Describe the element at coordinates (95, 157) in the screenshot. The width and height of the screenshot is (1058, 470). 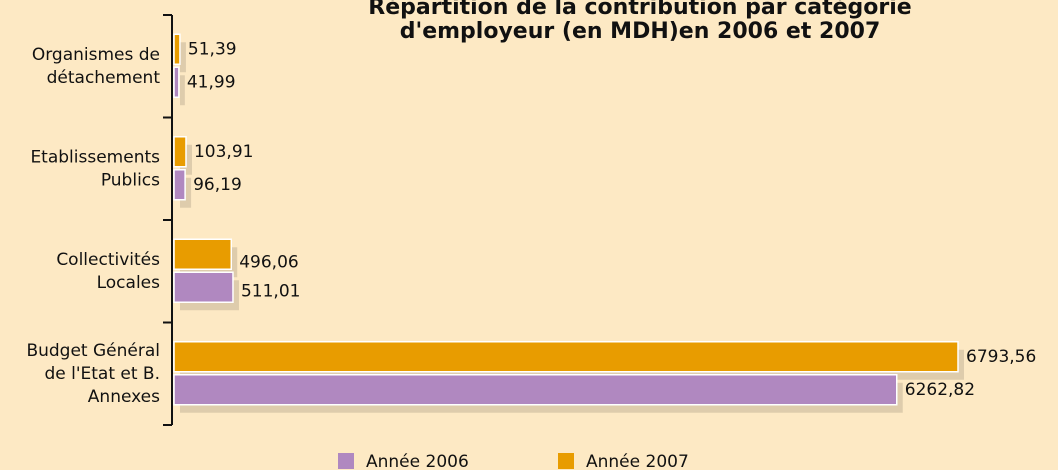
I see `y-tick-label: Etablissements` at that location.